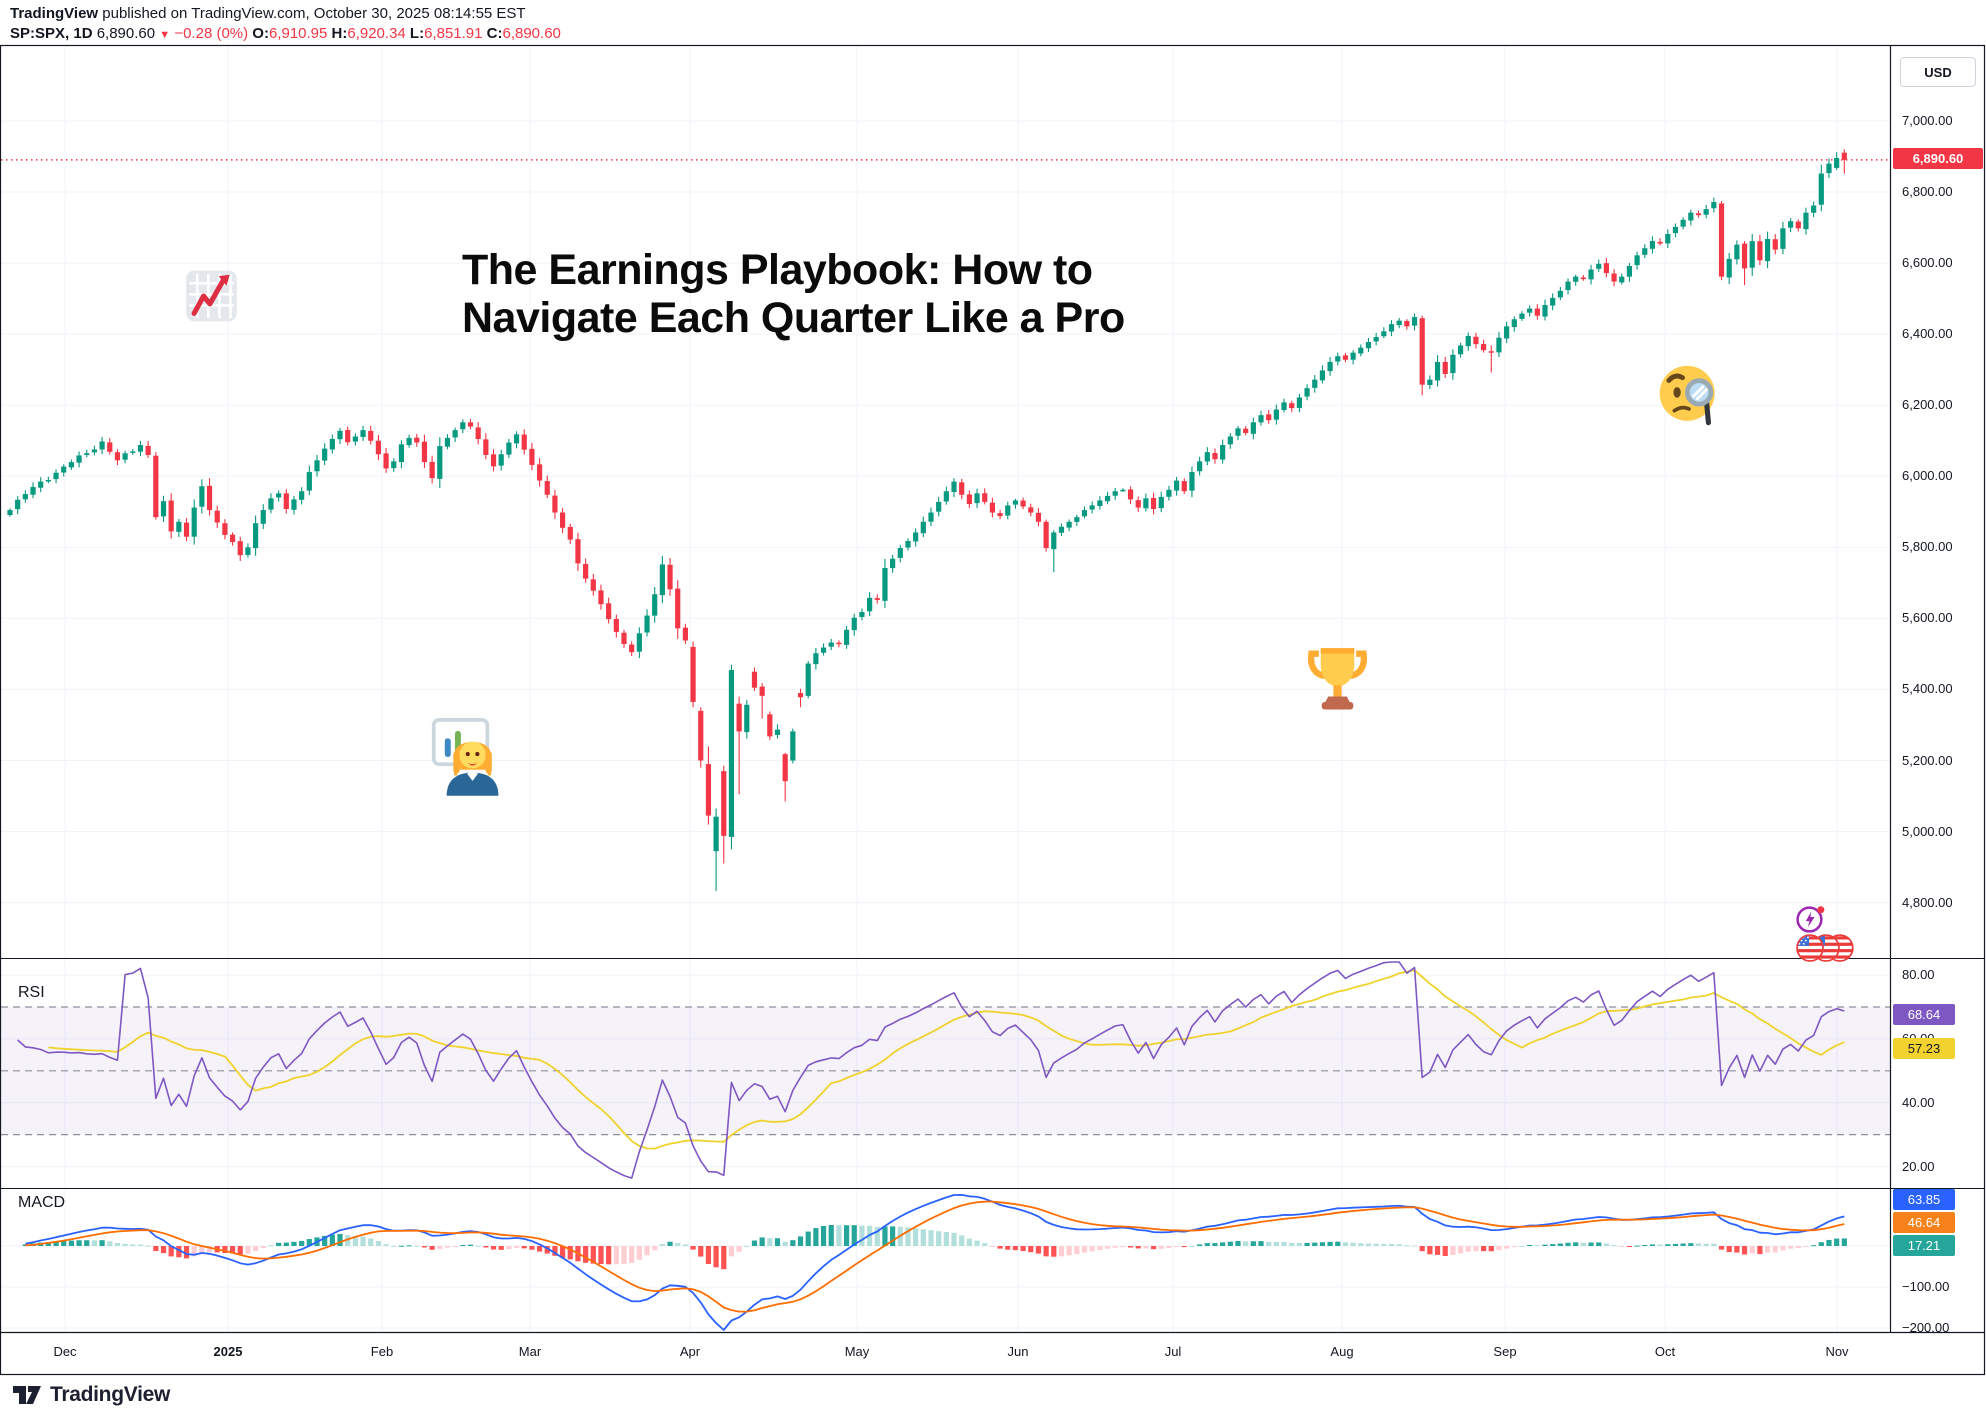 Image resolution: width=1986 pixels, height=1417 pixels. I want to click on price-axis-label: 4,800.00, so click(1927, 902).